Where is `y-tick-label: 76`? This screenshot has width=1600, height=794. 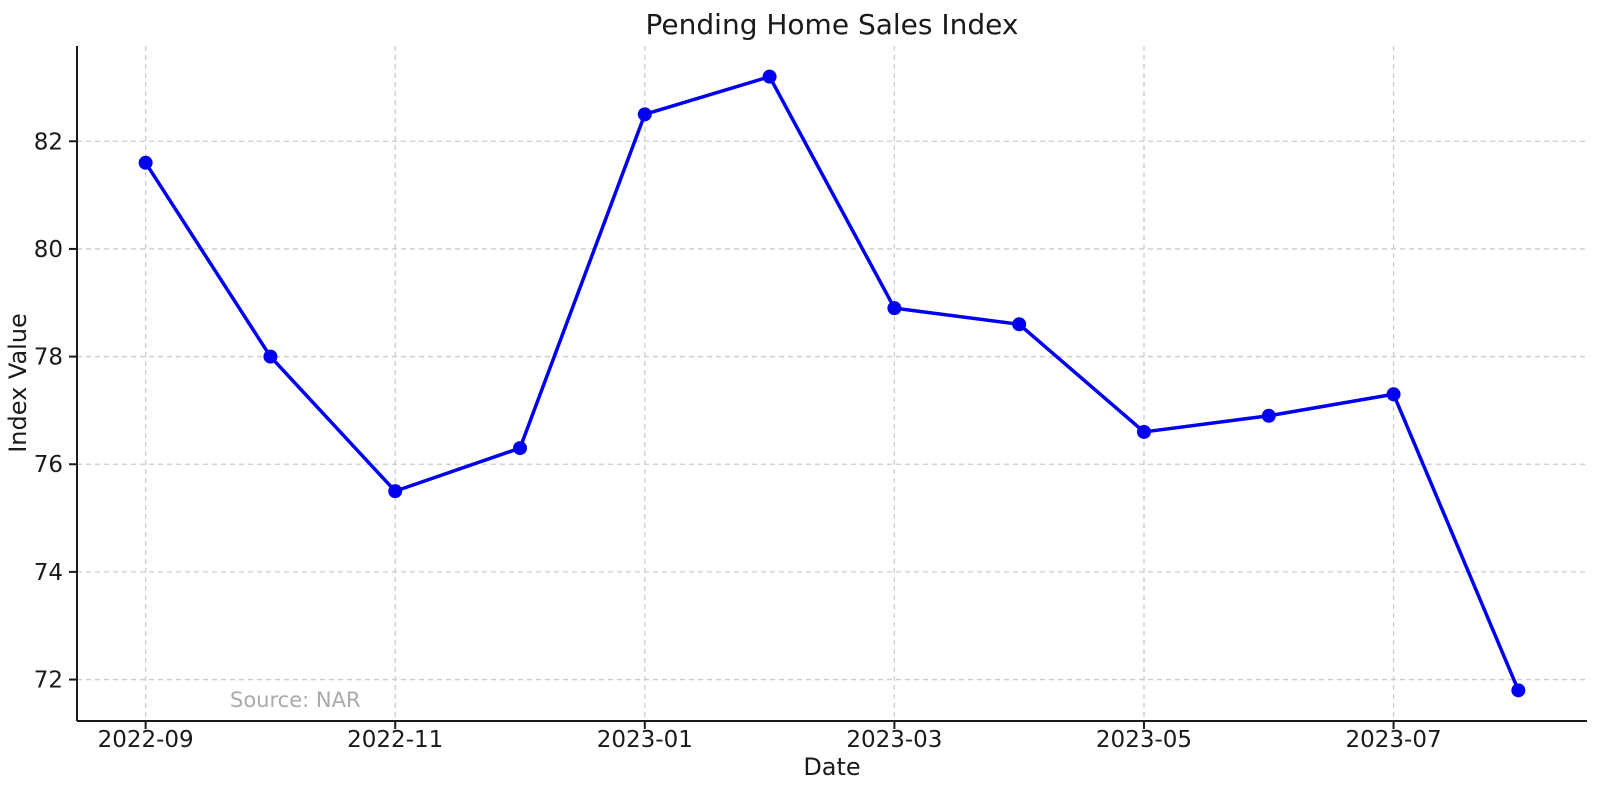
y-tick-label: 76 is located at coordinates (48, 465).